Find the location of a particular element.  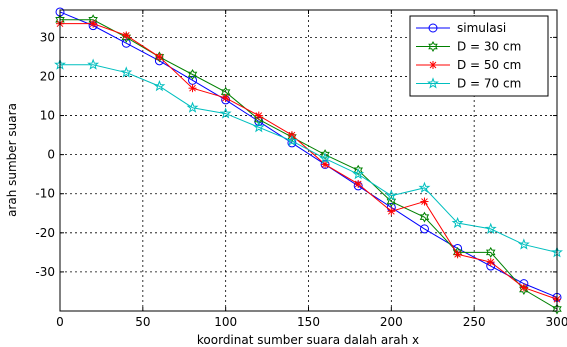

x-tick-label: 0 is located at coordinates (60, 322).